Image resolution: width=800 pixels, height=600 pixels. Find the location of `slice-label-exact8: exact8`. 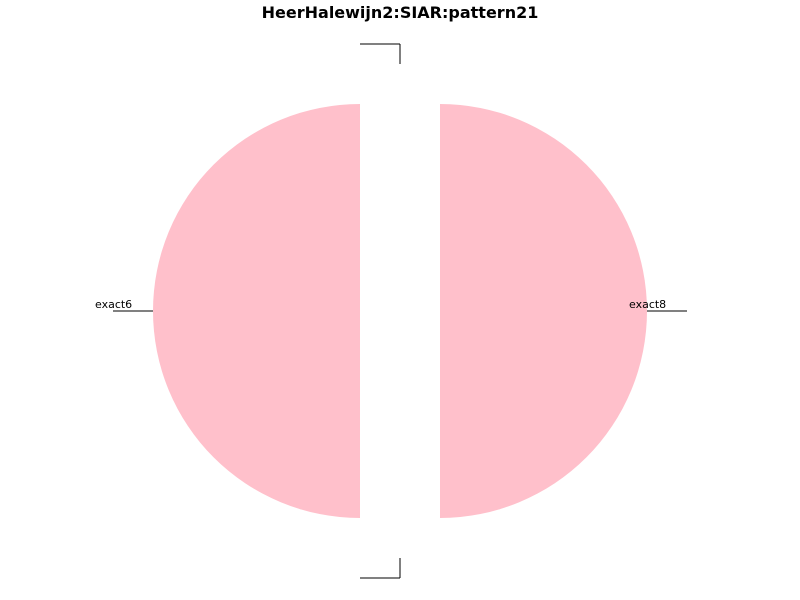

slice-label-exact8: exact8 is located at coordinates (647, 304).